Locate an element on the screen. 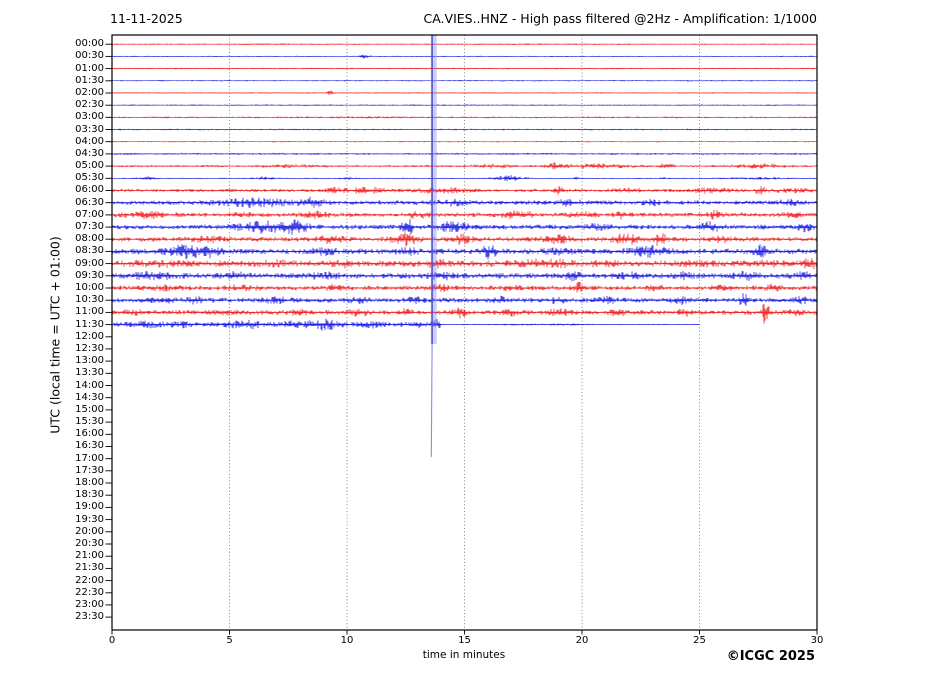 This screenshot has width=927, height=696. row-label-07:30: 07:30 is located at coordinates (89, 227).